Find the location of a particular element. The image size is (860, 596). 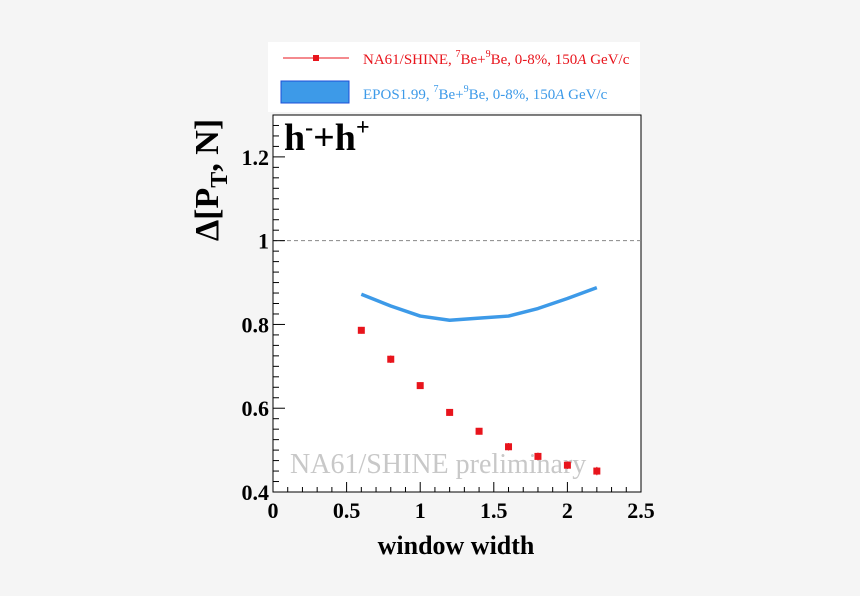

legend-label-epos: EPOS1.99, 7Be+9Be, 0-8%, 150A GeV/c is located at coordinates (485, 93).